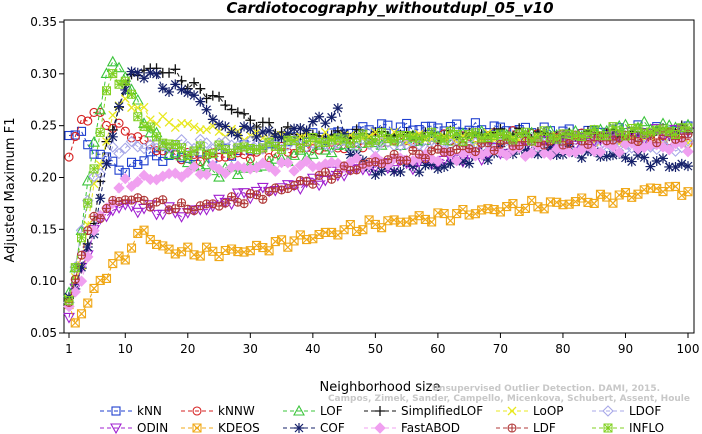 The width and height of the screenshot is (702, 434). What do you see at coordinates (152, 427) in the screenshot?
I see `legend-label: ODIN` at bounding box center [152, 427].